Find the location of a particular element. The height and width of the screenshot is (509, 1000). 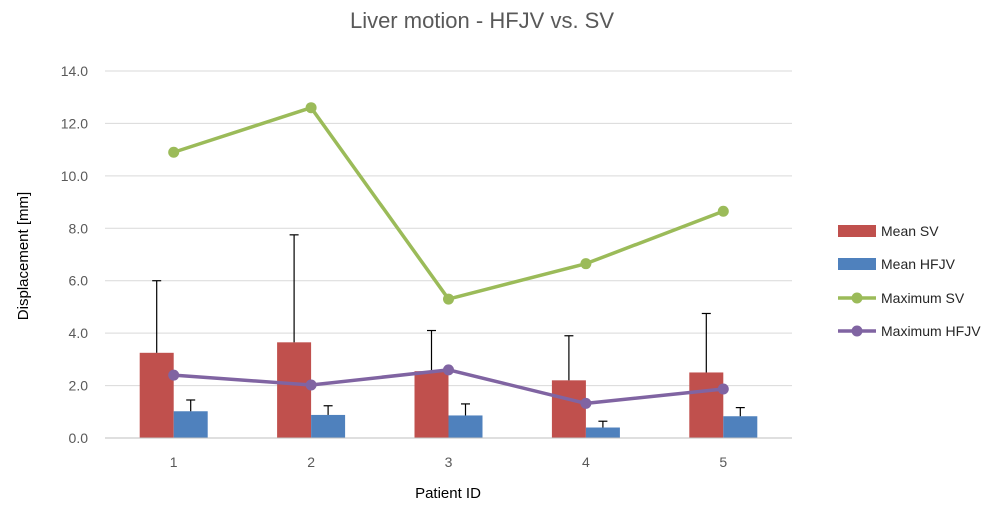

x-tick-label: 4 is located at coordinates (586, 462).